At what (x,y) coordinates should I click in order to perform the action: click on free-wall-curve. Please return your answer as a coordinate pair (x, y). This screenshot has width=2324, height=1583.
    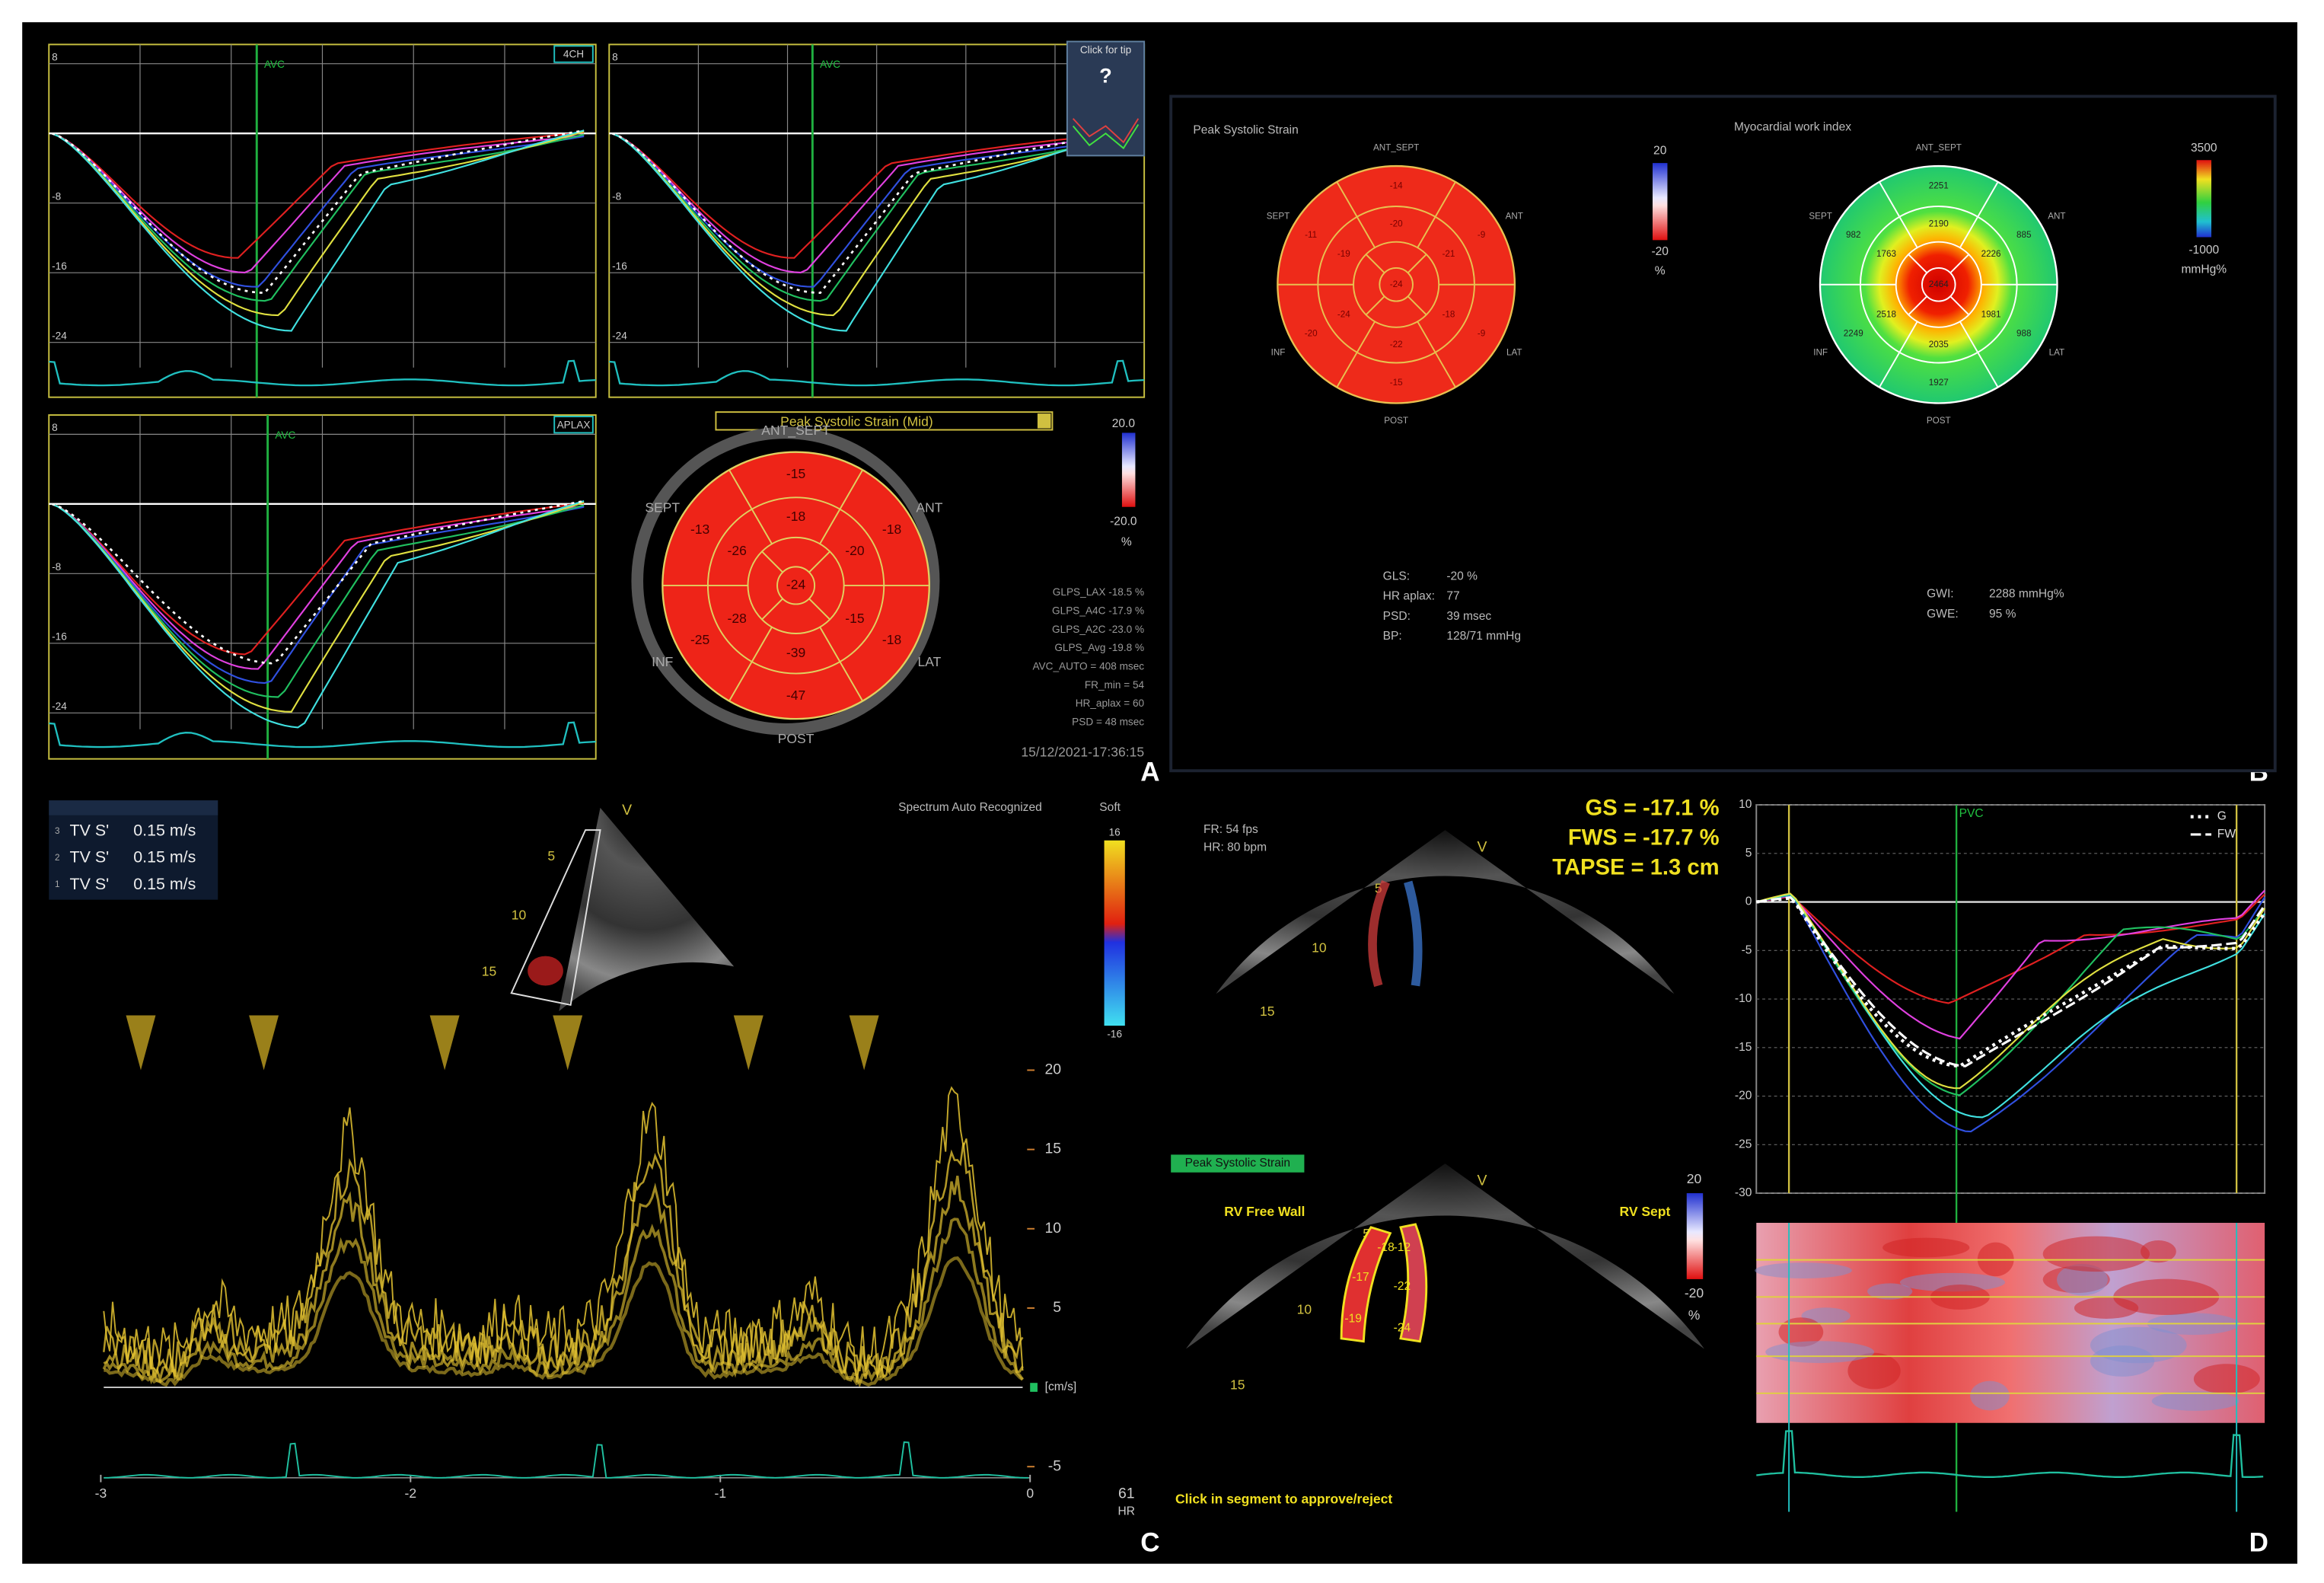
    Looking at the image, I should click on (2011, 981).